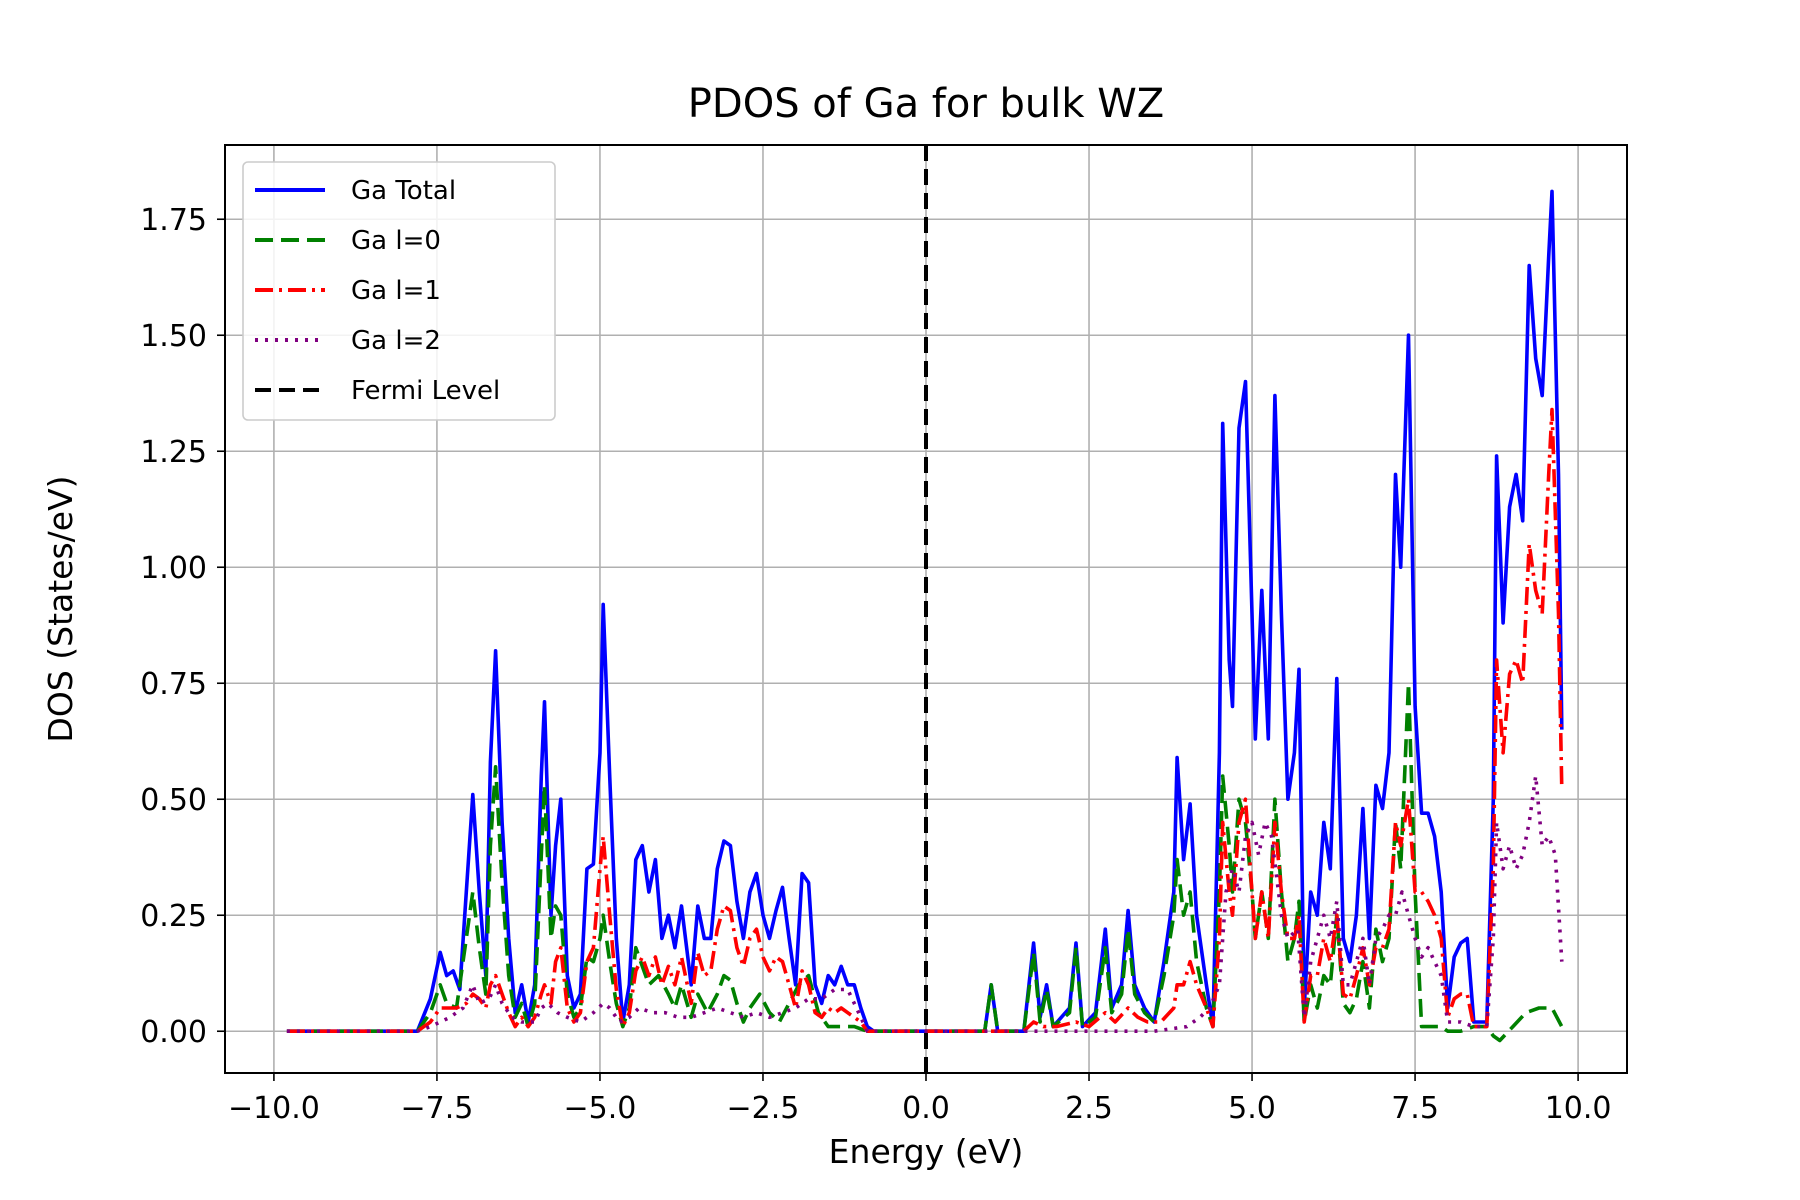  Describe the element at coordinates (173, 1032) in the screenshot. I see `y-tick-label: 0.00` at that location.